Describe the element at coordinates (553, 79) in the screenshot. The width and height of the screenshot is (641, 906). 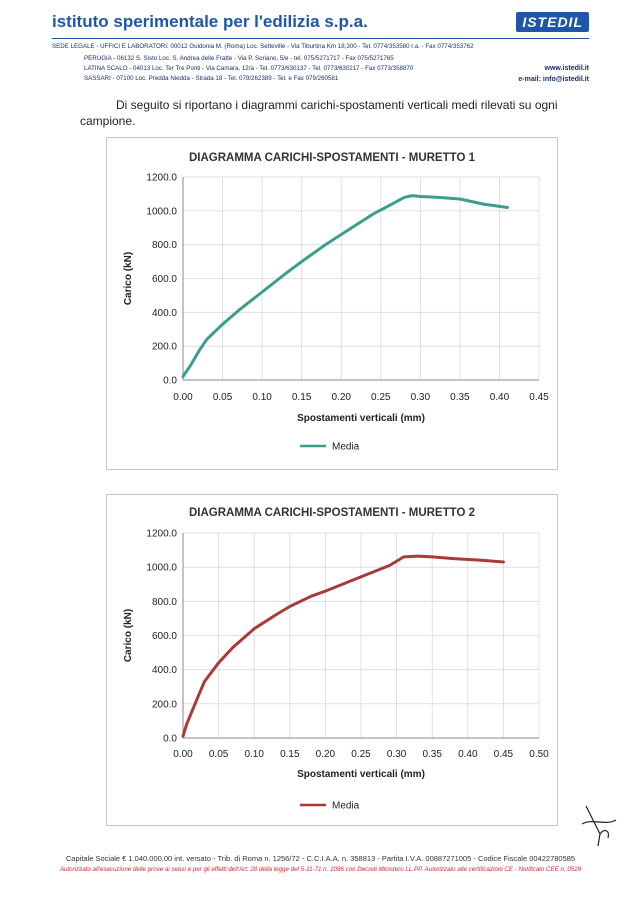
I see `email-link: e-mail: info@istedil.it` at that location.